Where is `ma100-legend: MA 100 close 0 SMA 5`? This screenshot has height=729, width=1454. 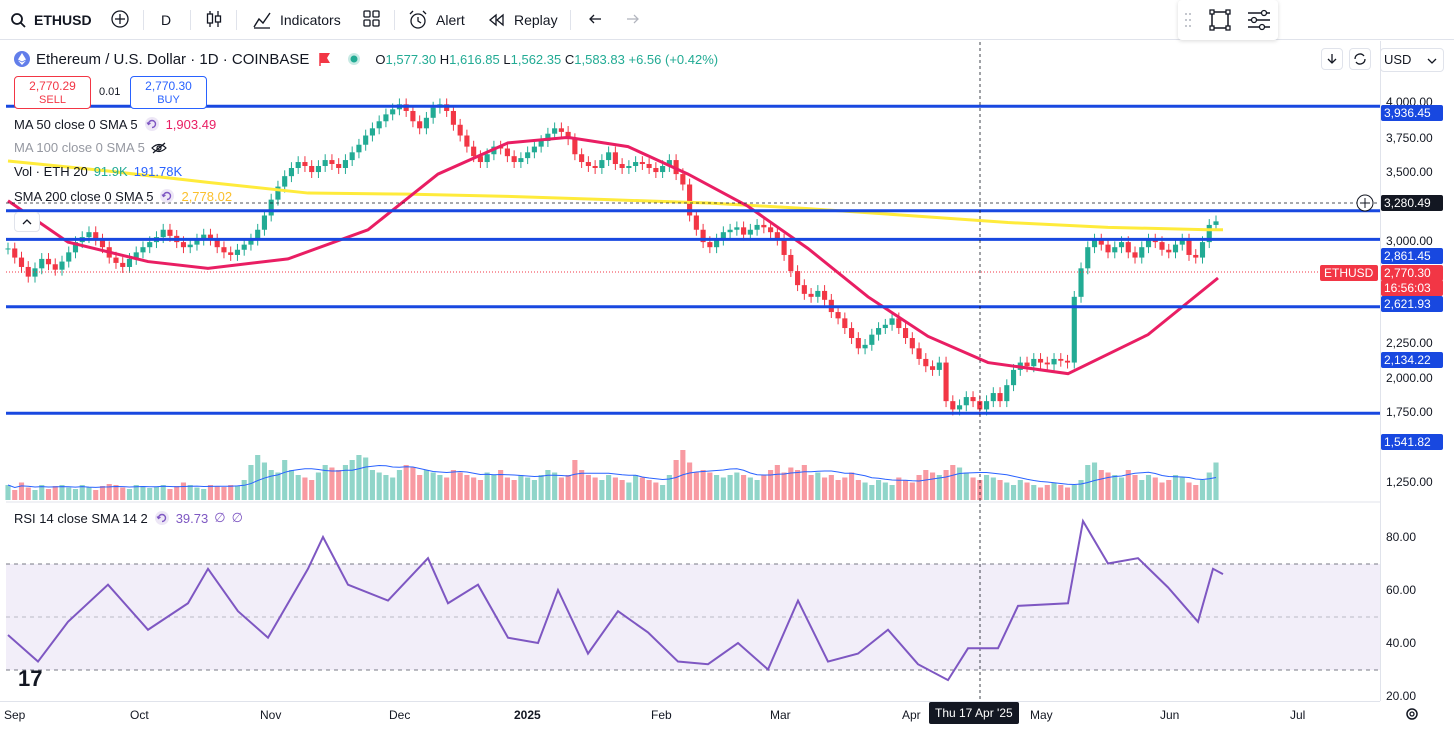 ma100-legend: MA 100 close 0 SMA 5 is located at coordinates (90, 147).